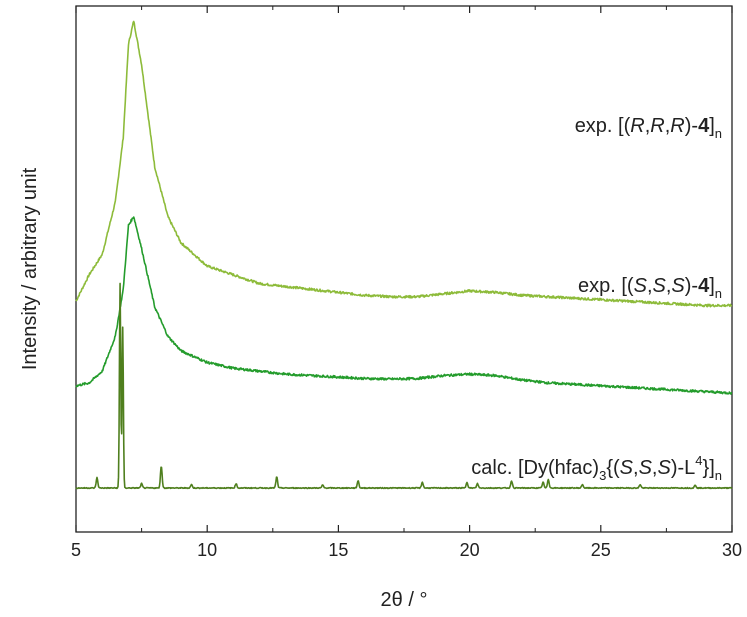 The image size is (747, 617). Describe the element at coordinates (613, 468) in the screenshot. I see `series-label-part: {(` at that location.